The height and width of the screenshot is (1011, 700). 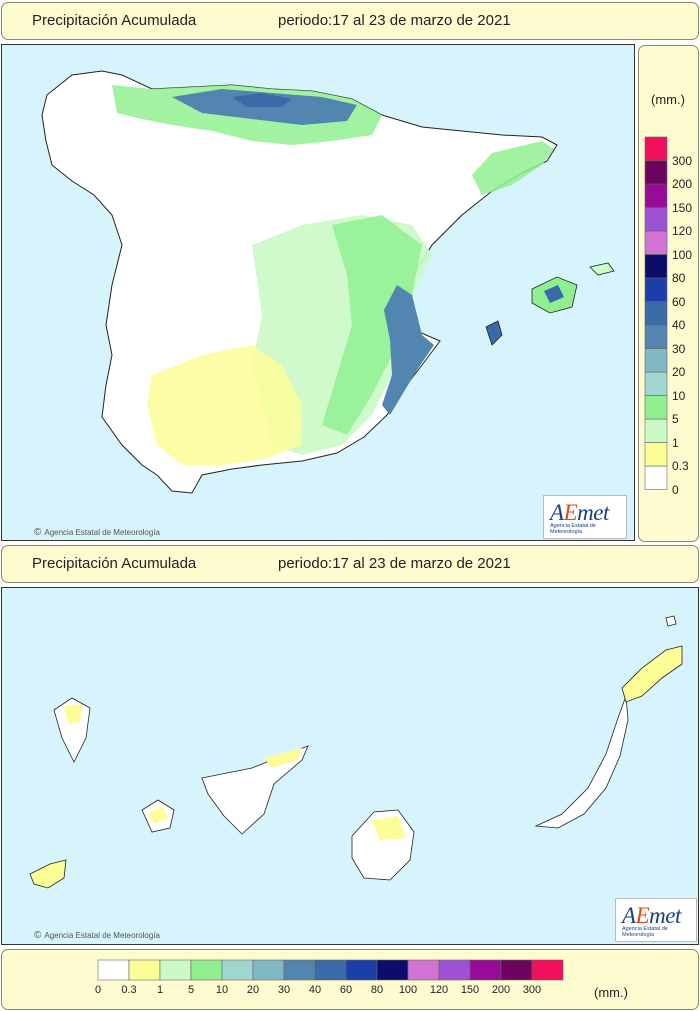 What do you see at coordinates (346, 990) in the screenshot?
I see `legend-label-h-8: 60` at bounding box center [346, 990].